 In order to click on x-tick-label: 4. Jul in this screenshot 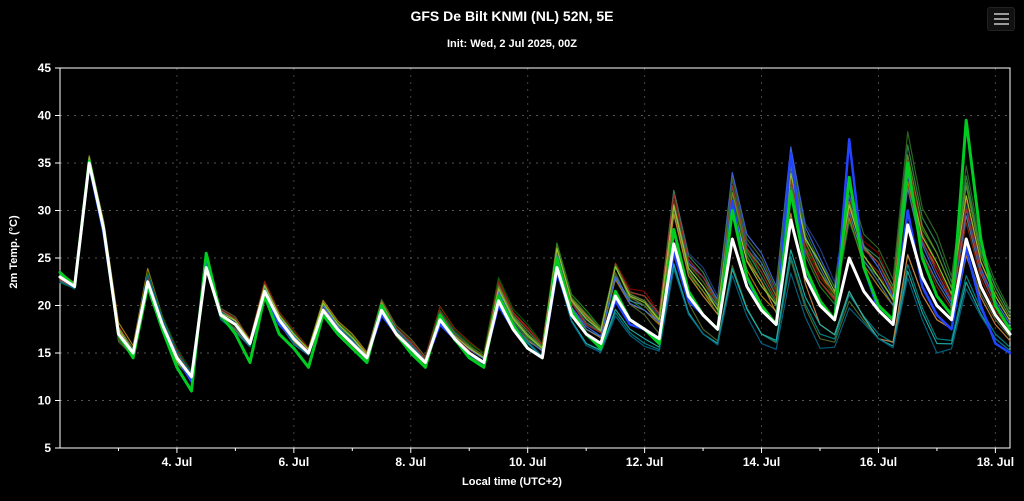, I will do `click(177, 462)`.